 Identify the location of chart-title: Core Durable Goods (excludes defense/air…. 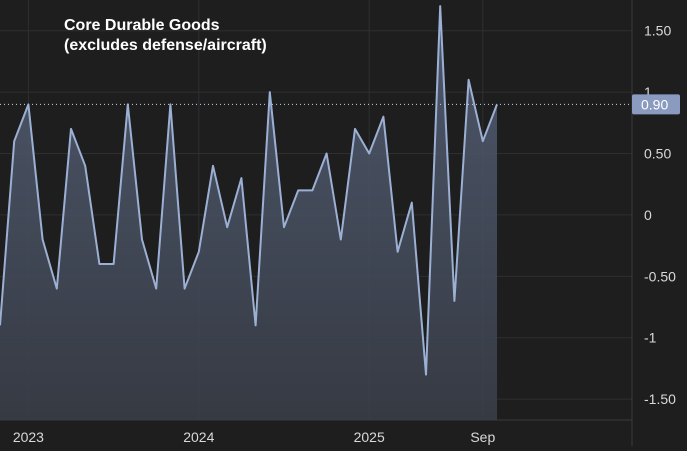
(165, 36).